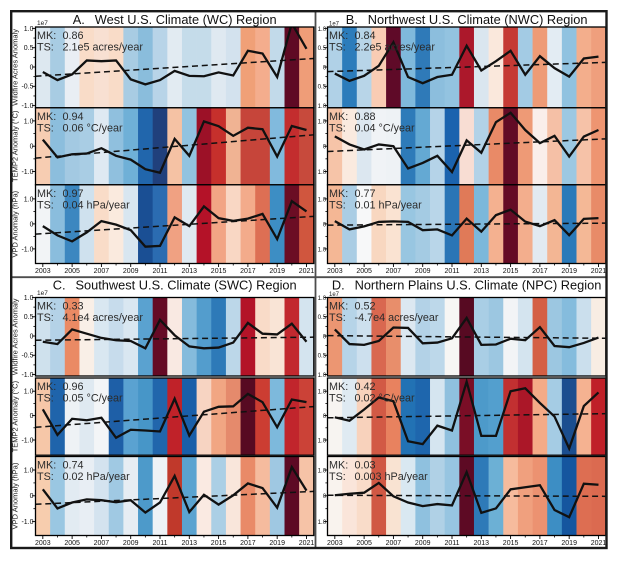 Image resolution: width=624 pixels, height=562 pixels. What do you see at coordinates (175, 19) in the screenshot?
I see `svg-text:A. West U.S. Climate (WC) Reg: A. West U.S. Climate (WC) Region` at bounding box center [175, 19].